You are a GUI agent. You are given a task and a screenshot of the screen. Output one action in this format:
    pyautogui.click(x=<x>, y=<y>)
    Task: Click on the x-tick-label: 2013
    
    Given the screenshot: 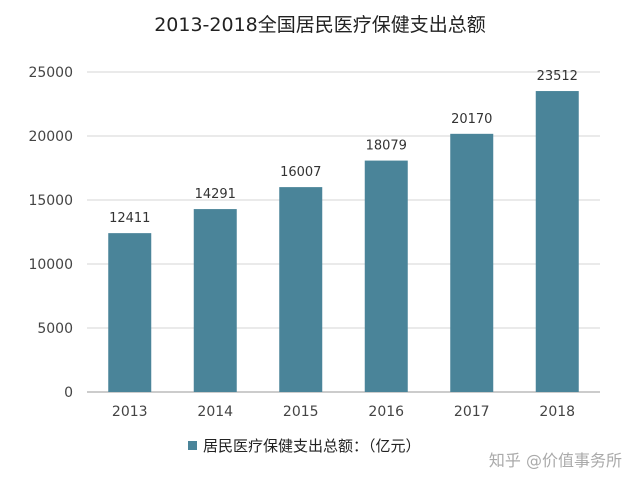 What is the action you would take?
    pyautogui.click(x=130, y=412)
    